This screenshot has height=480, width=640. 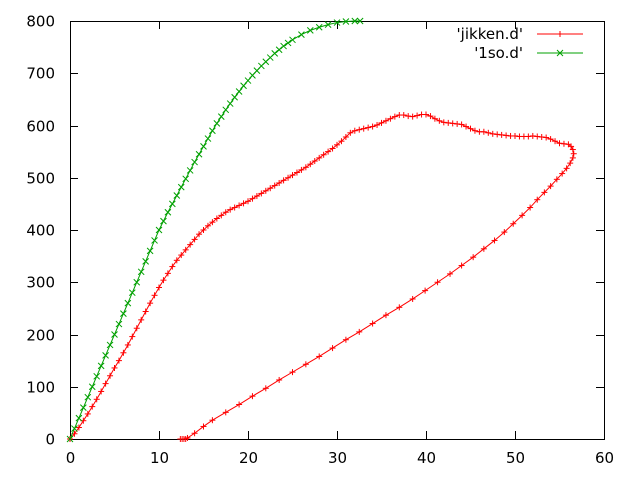 What do you see at coordinates (498, 53) in the screenshot?
I see `legend-label: '1so.d'` at bounding box center [498, 53].